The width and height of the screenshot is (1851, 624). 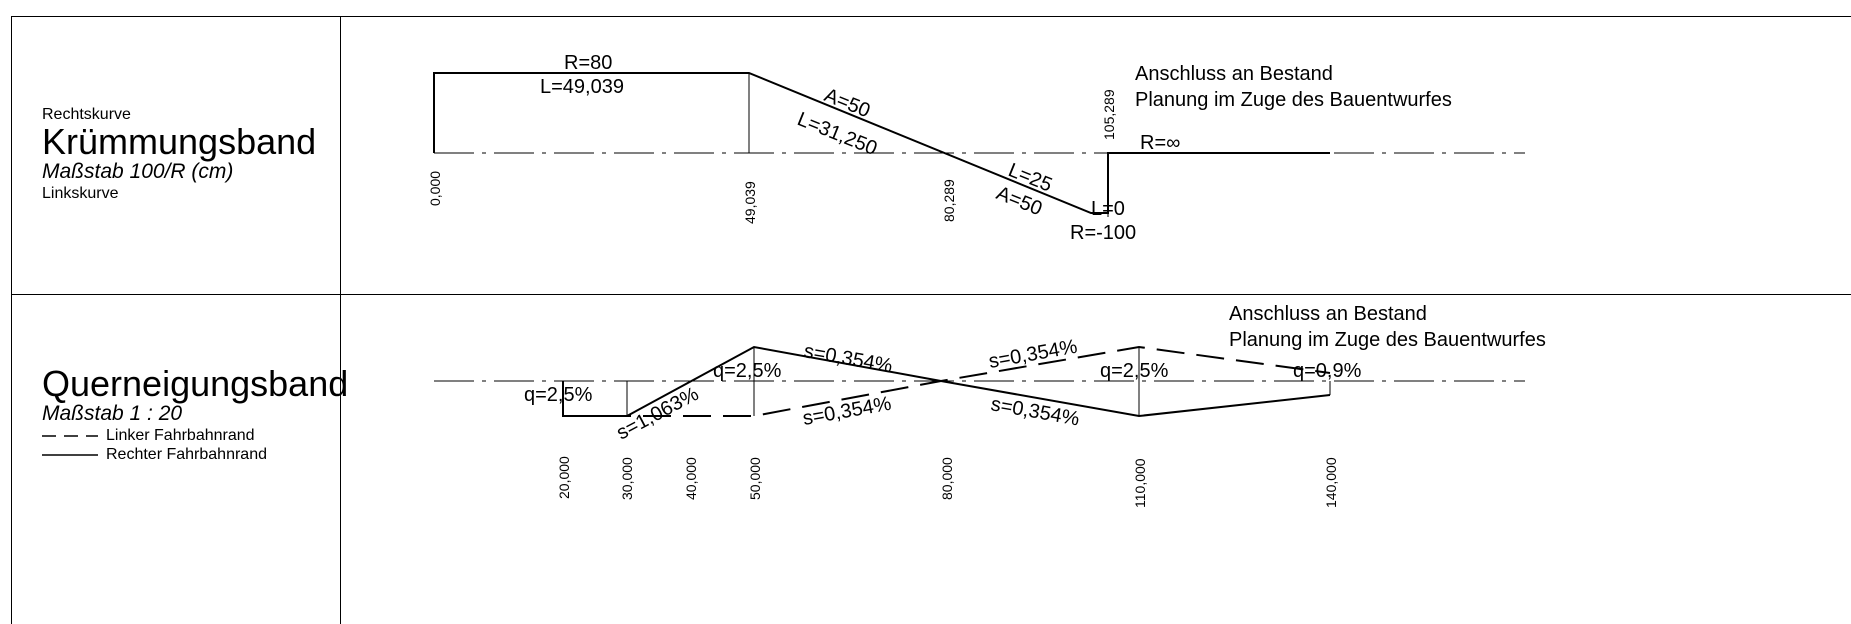 What do you see at coordinates (80, 193) in the screenshot?
I see `left-curve-label: Linkskurve` at bounding box center [80, 193].